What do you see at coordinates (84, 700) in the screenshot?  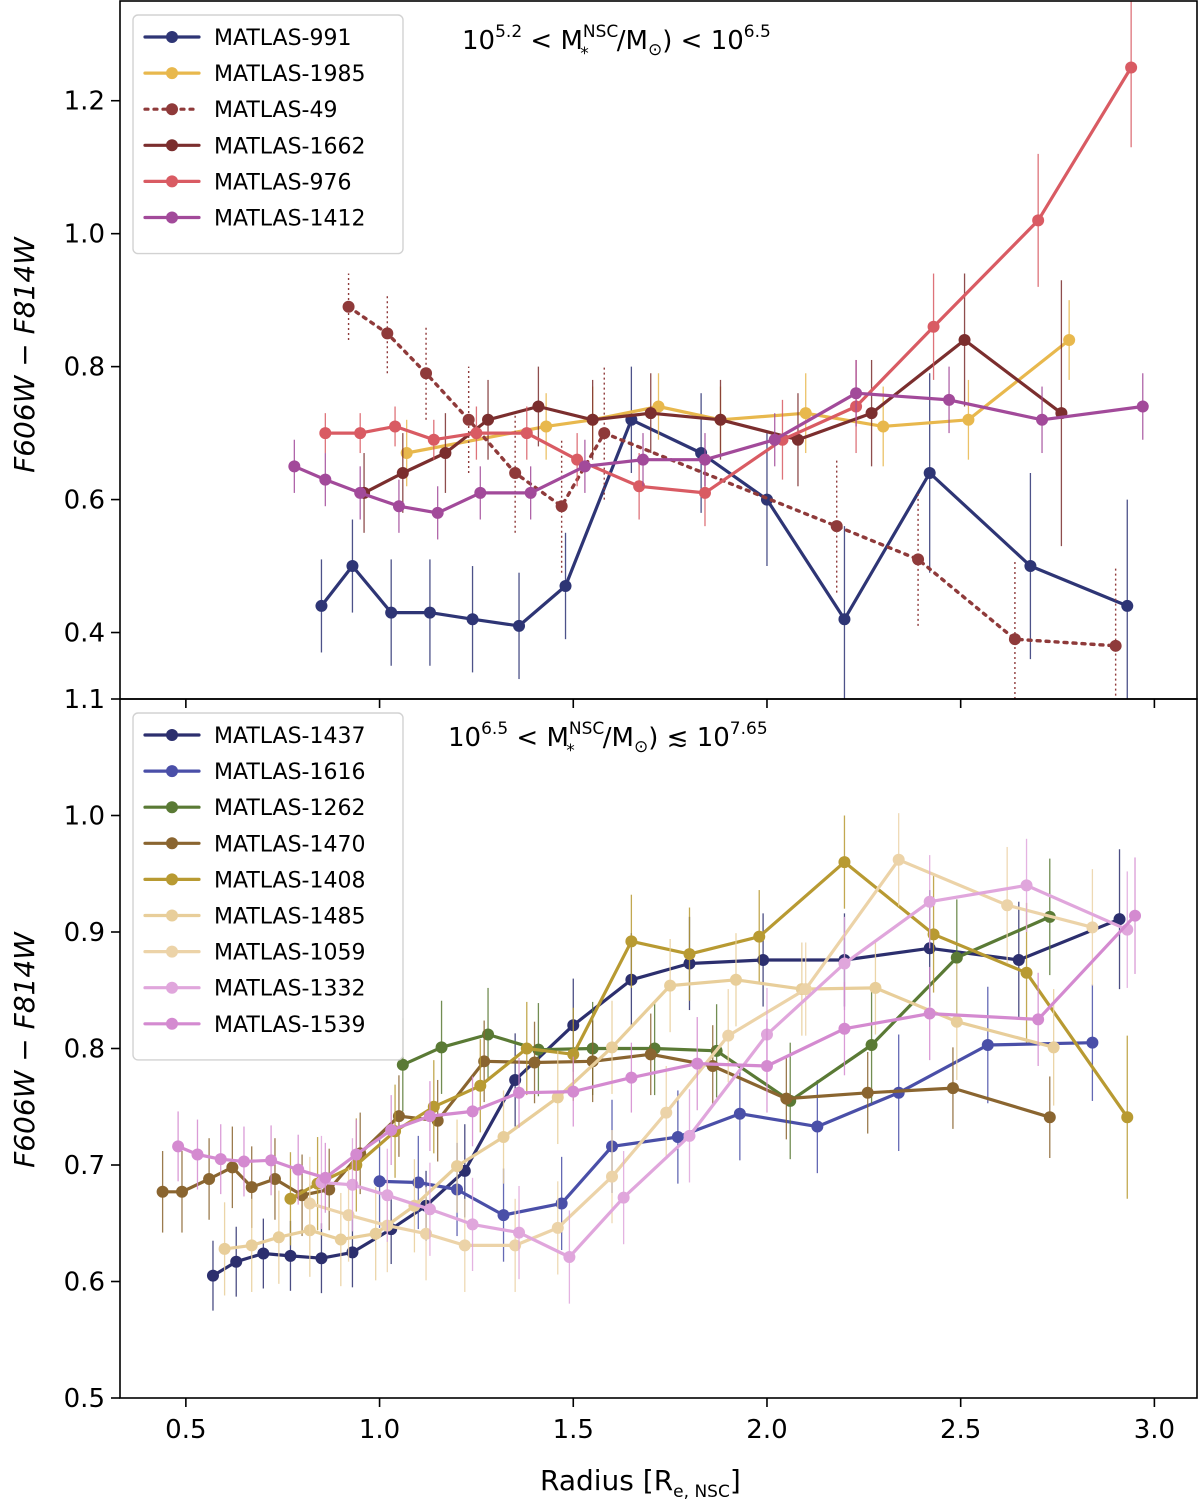 I see `y-tick-label: 1.1` at bounding box center [84, 700].